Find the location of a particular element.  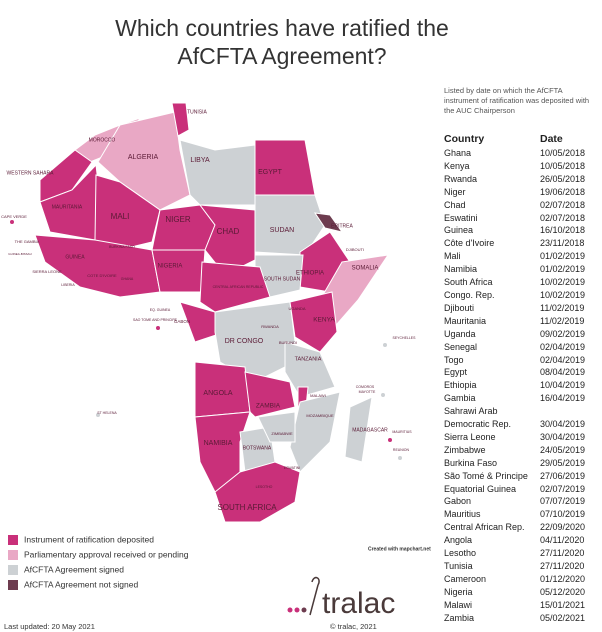

table-row: South Africa 10/02/2019 is located at coordinates (519, 282).